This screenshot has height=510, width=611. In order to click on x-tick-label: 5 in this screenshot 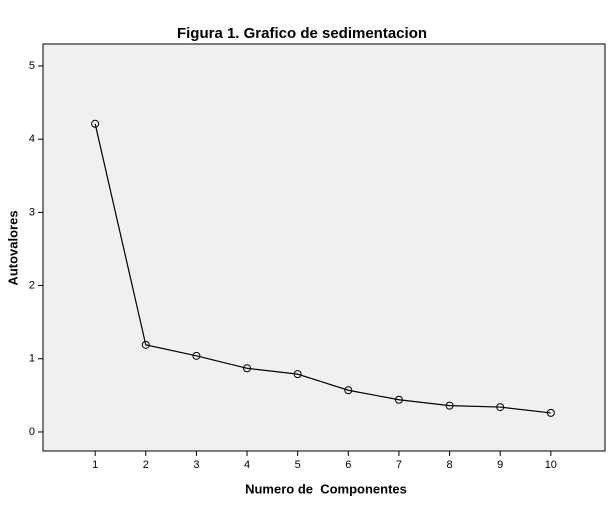, I will do `click(298, 465)`.